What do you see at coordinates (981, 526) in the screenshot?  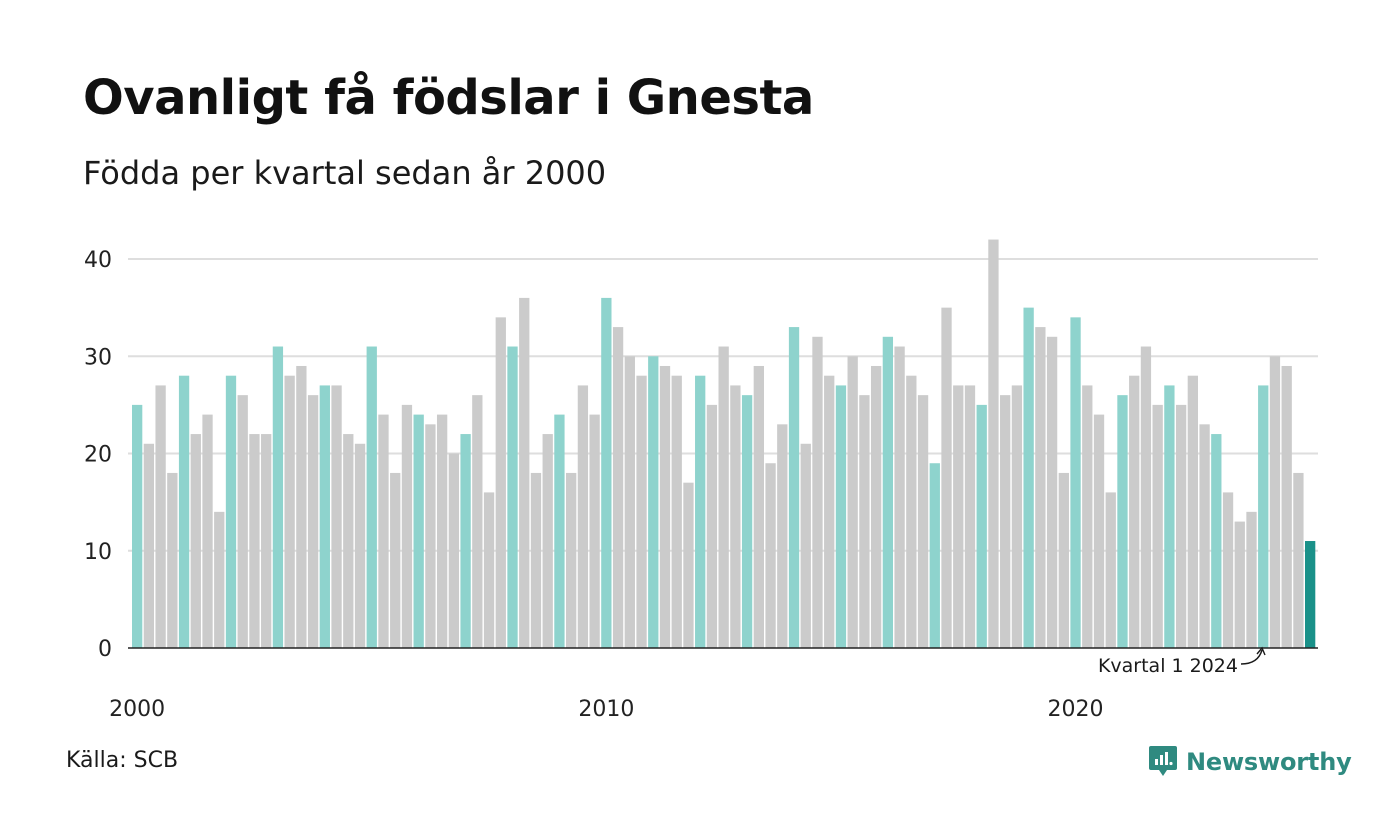 I see `bar-2018-q1` at bounding box center [981, 526].